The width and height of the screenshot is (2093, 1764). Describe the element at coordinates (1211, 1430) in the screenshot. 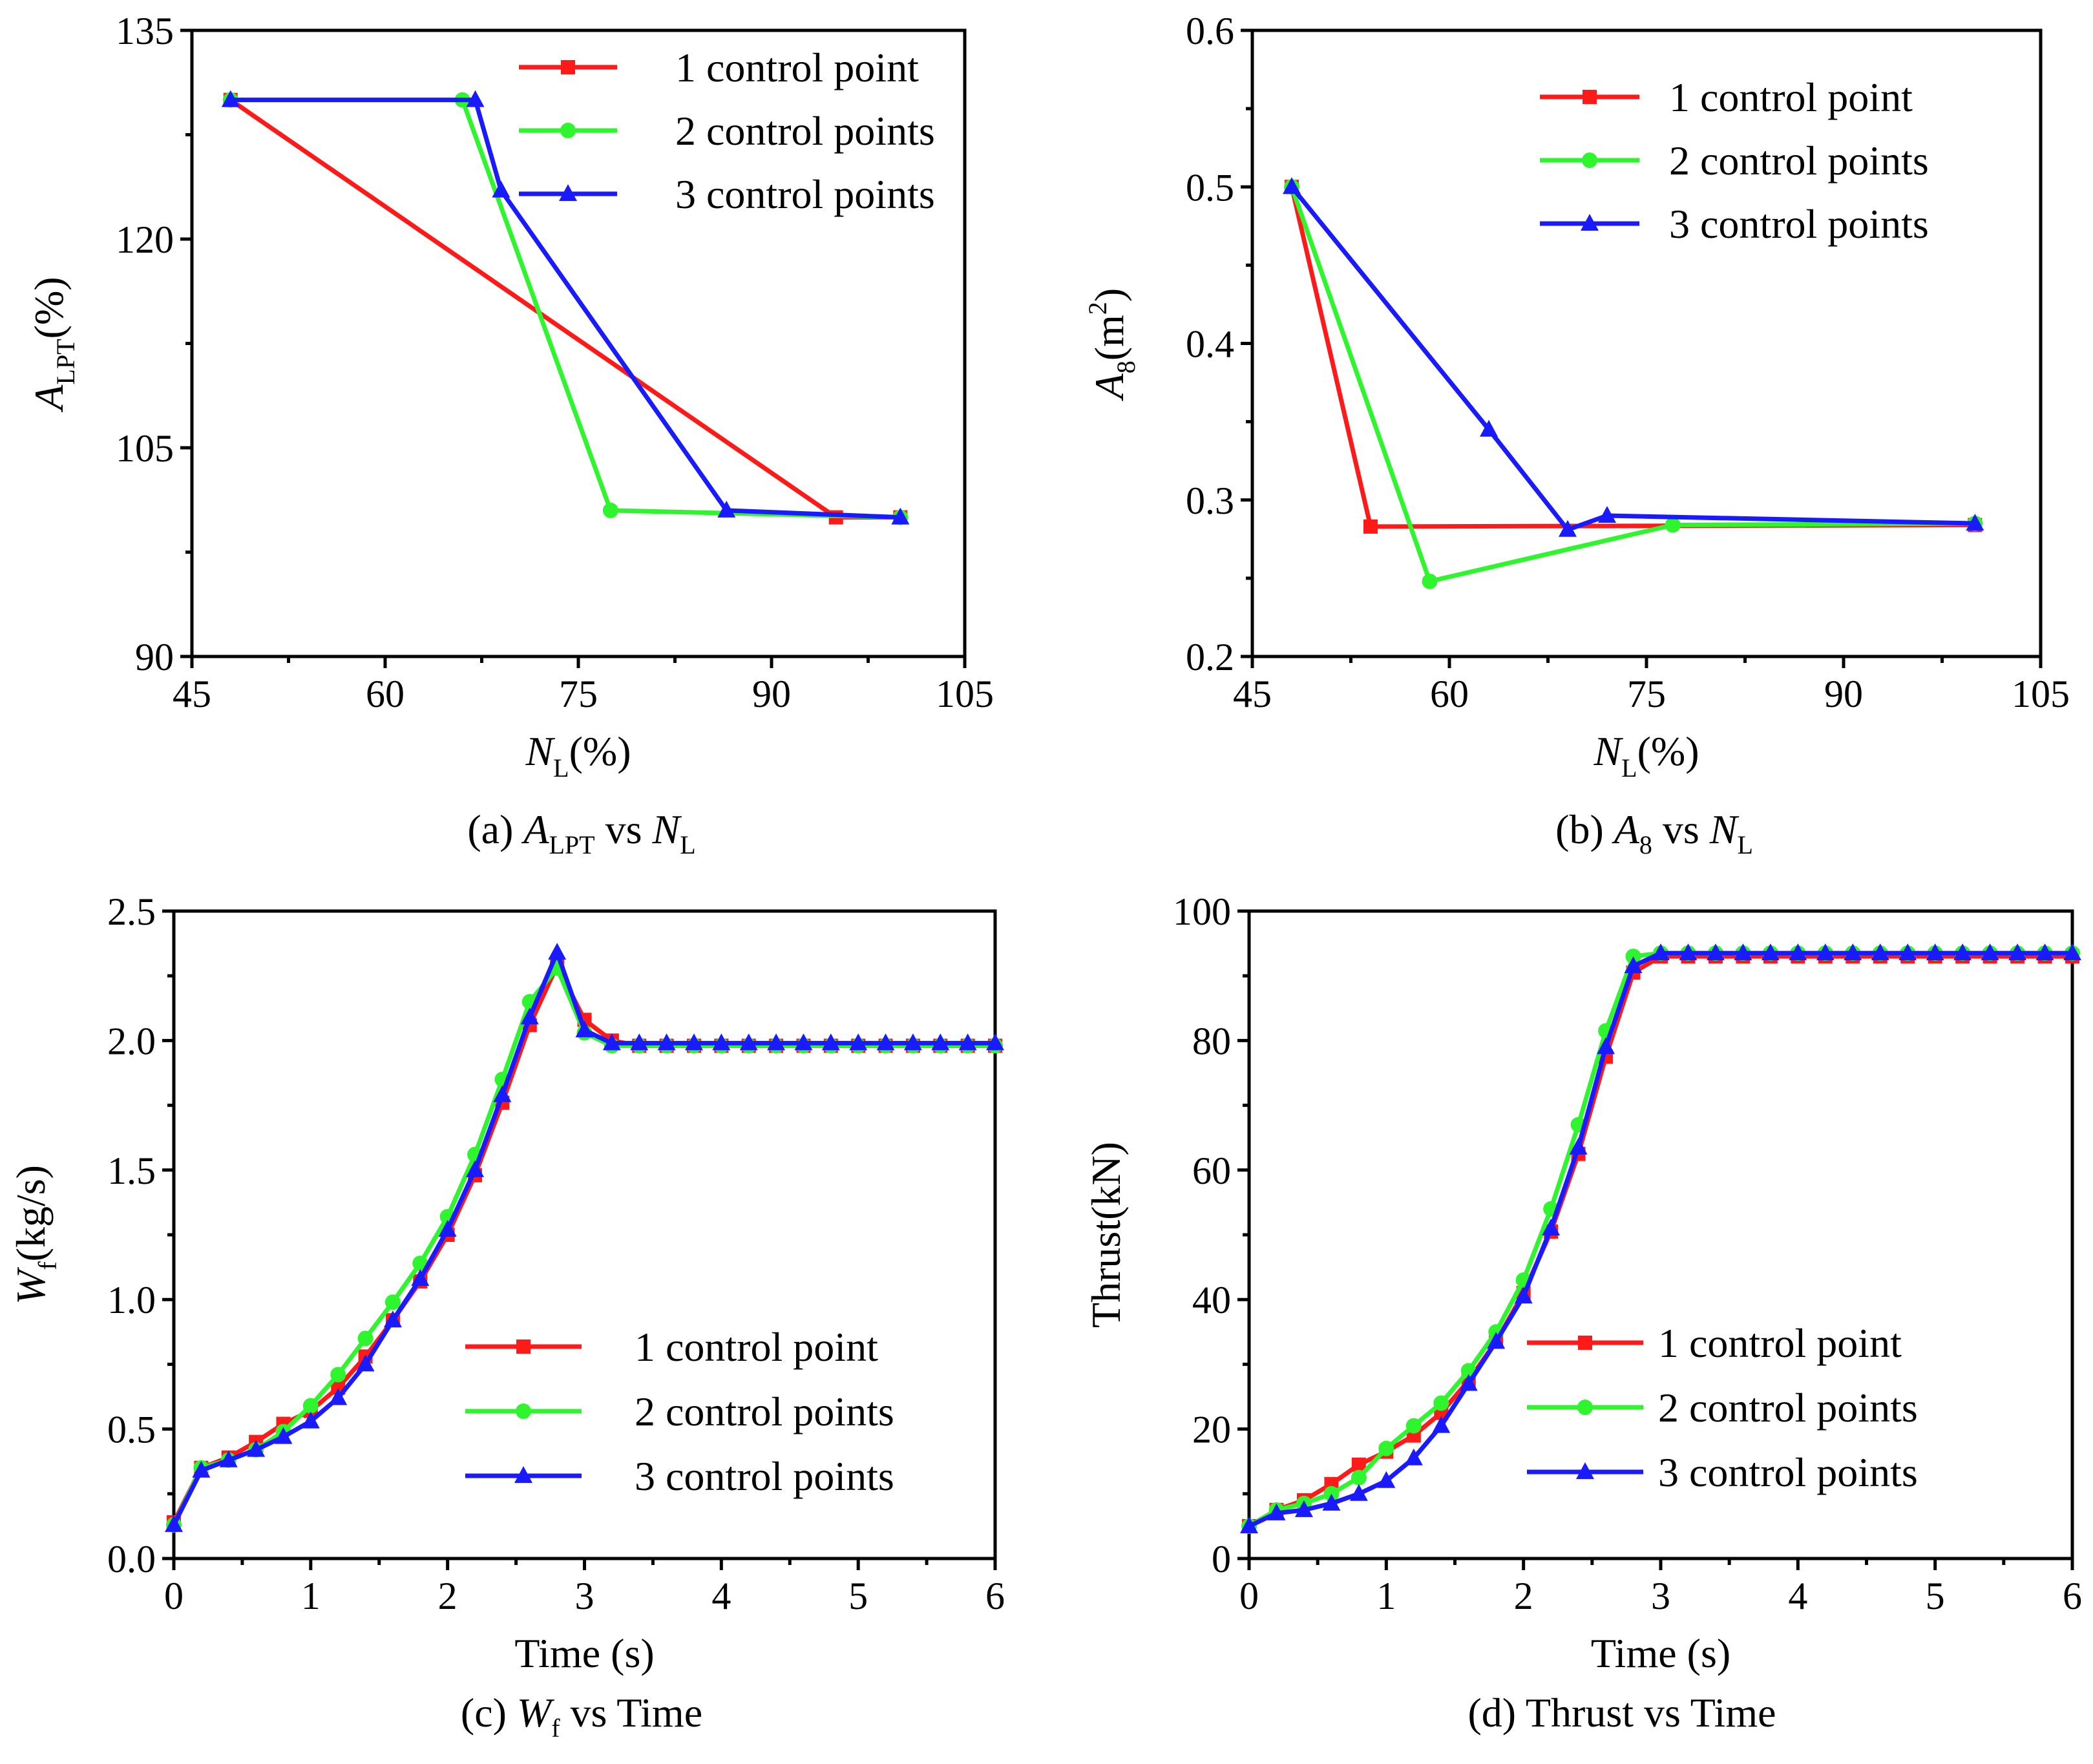

I see `y-tick-label: 20` at that location.